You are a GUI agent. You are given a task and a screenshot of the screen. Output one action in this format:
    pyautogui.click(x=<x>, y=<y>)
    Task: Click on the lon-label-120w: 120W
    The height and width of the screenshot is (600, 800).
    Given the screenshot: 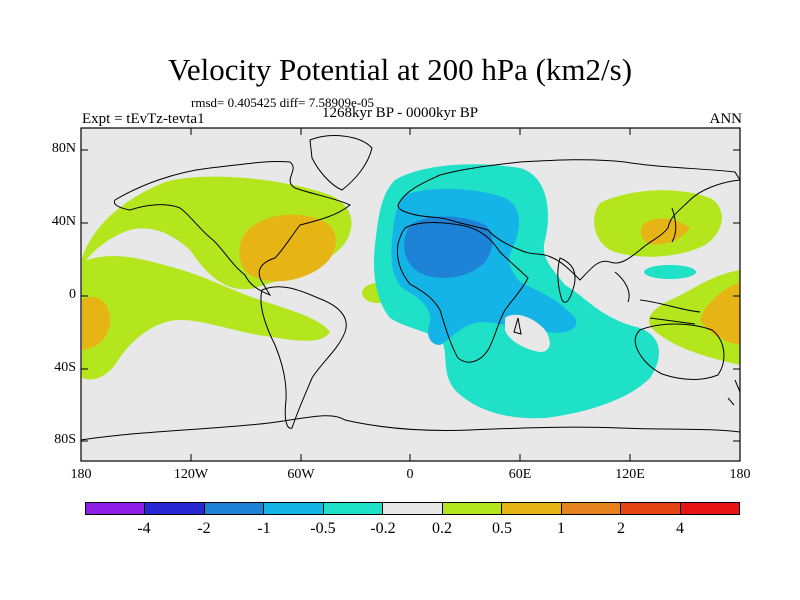 What is the action you would take?
    pyautogui.click(x=191, y=474)
    